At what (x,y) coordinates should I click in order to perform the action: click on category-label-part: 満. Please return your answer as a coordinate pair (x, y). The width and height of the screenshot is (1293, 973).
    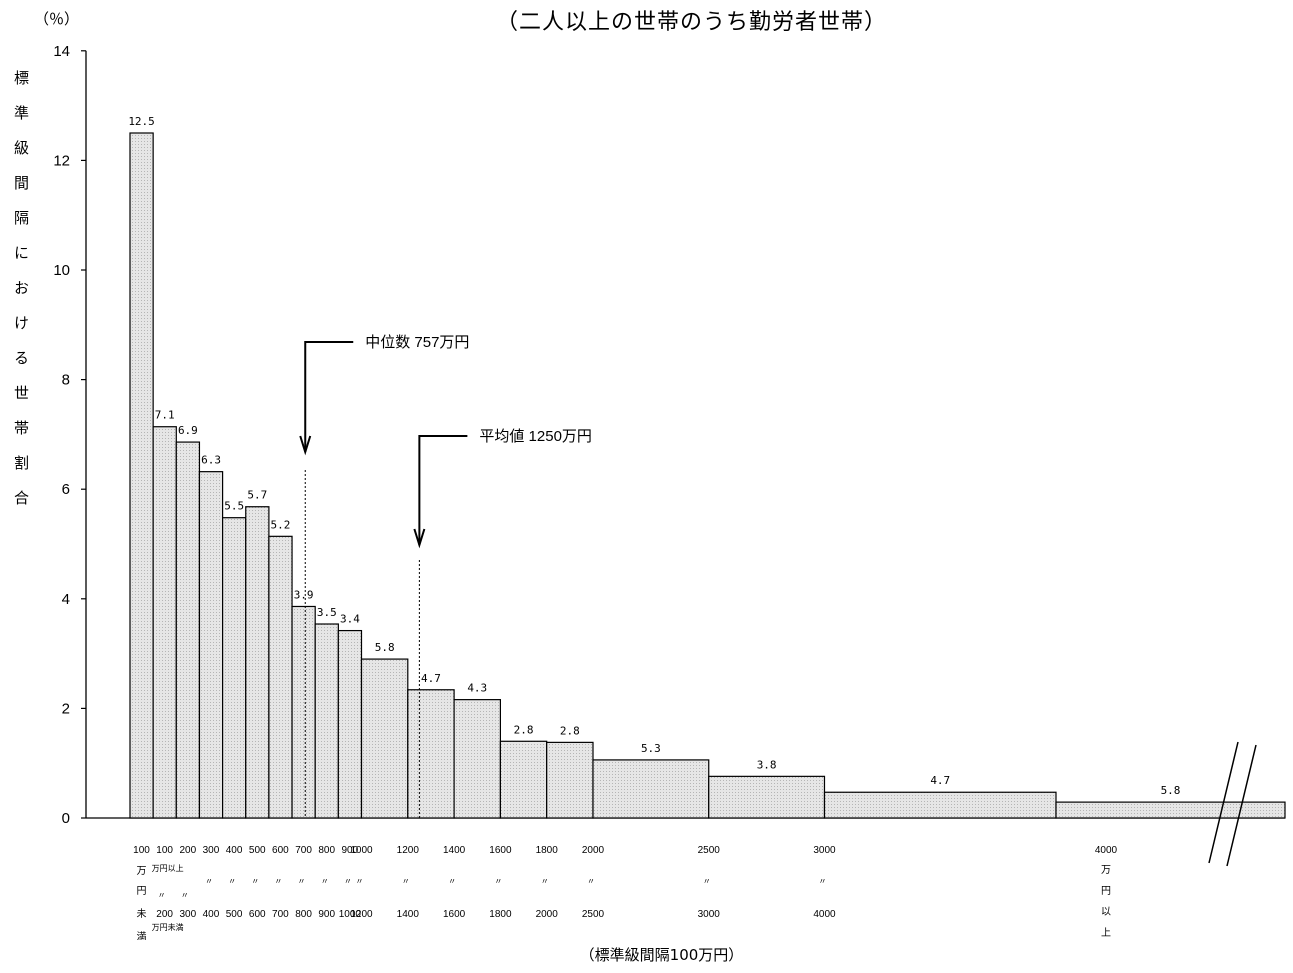
    Looking at the image, I should click on (142, 935).